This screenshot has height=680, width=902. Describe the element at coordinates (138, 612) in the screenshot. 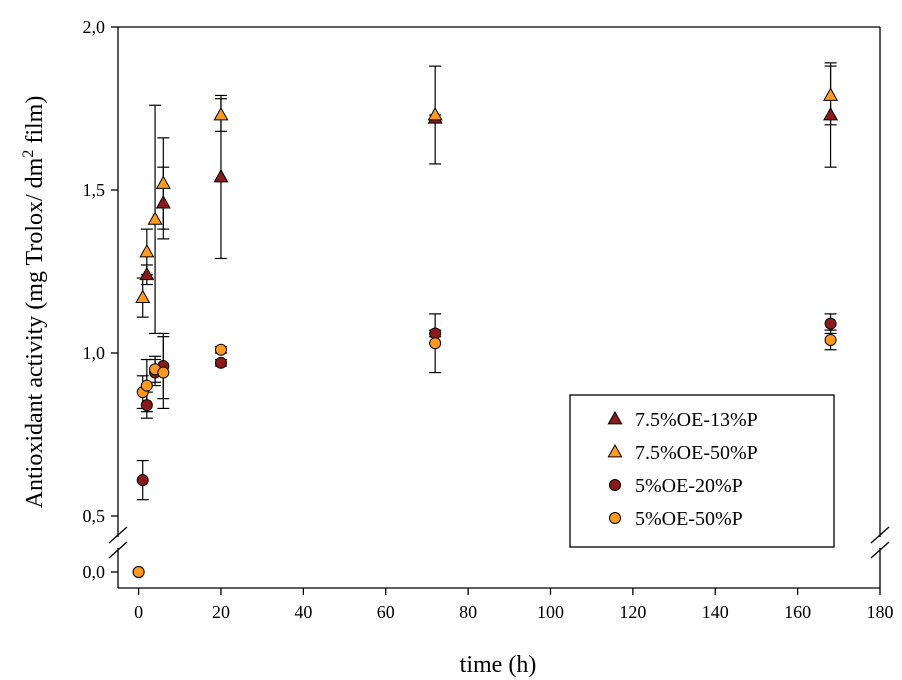

I see `x-tick-label: 0` at that location.